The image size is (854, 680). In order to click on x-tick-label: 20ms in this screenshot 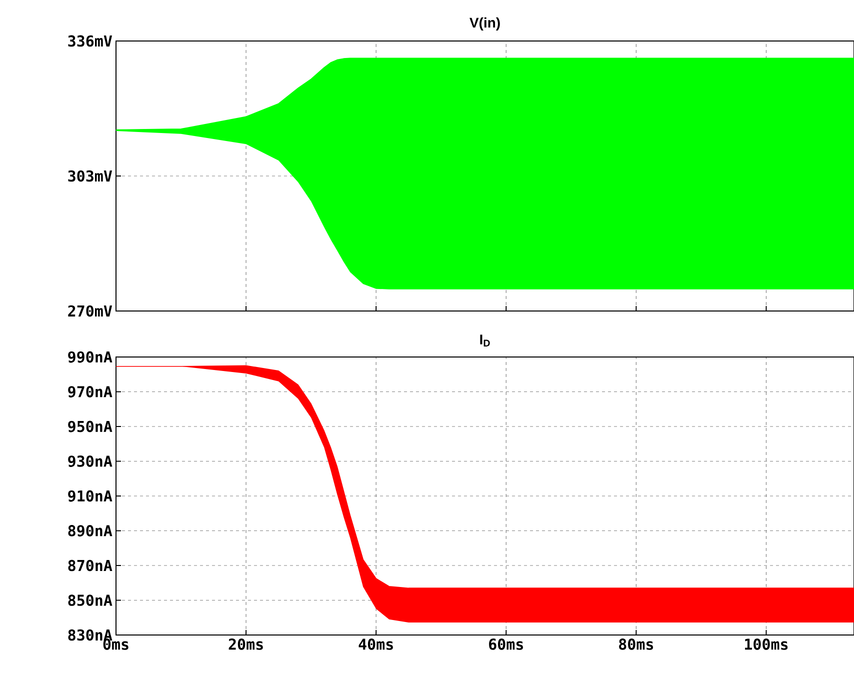, I will do `click(245, 644)`.